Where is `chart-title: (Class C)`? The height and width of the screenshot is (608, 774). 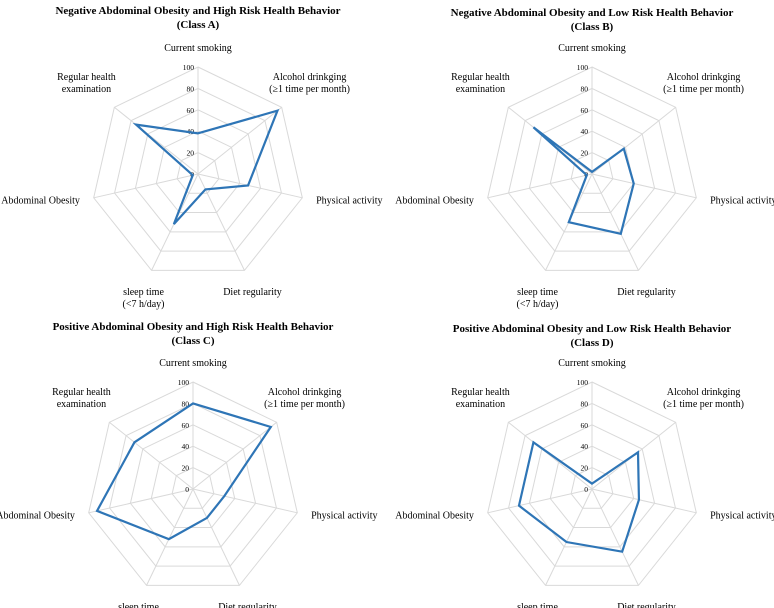
chart-title: (Class C) is located at coordinates (192, 341).